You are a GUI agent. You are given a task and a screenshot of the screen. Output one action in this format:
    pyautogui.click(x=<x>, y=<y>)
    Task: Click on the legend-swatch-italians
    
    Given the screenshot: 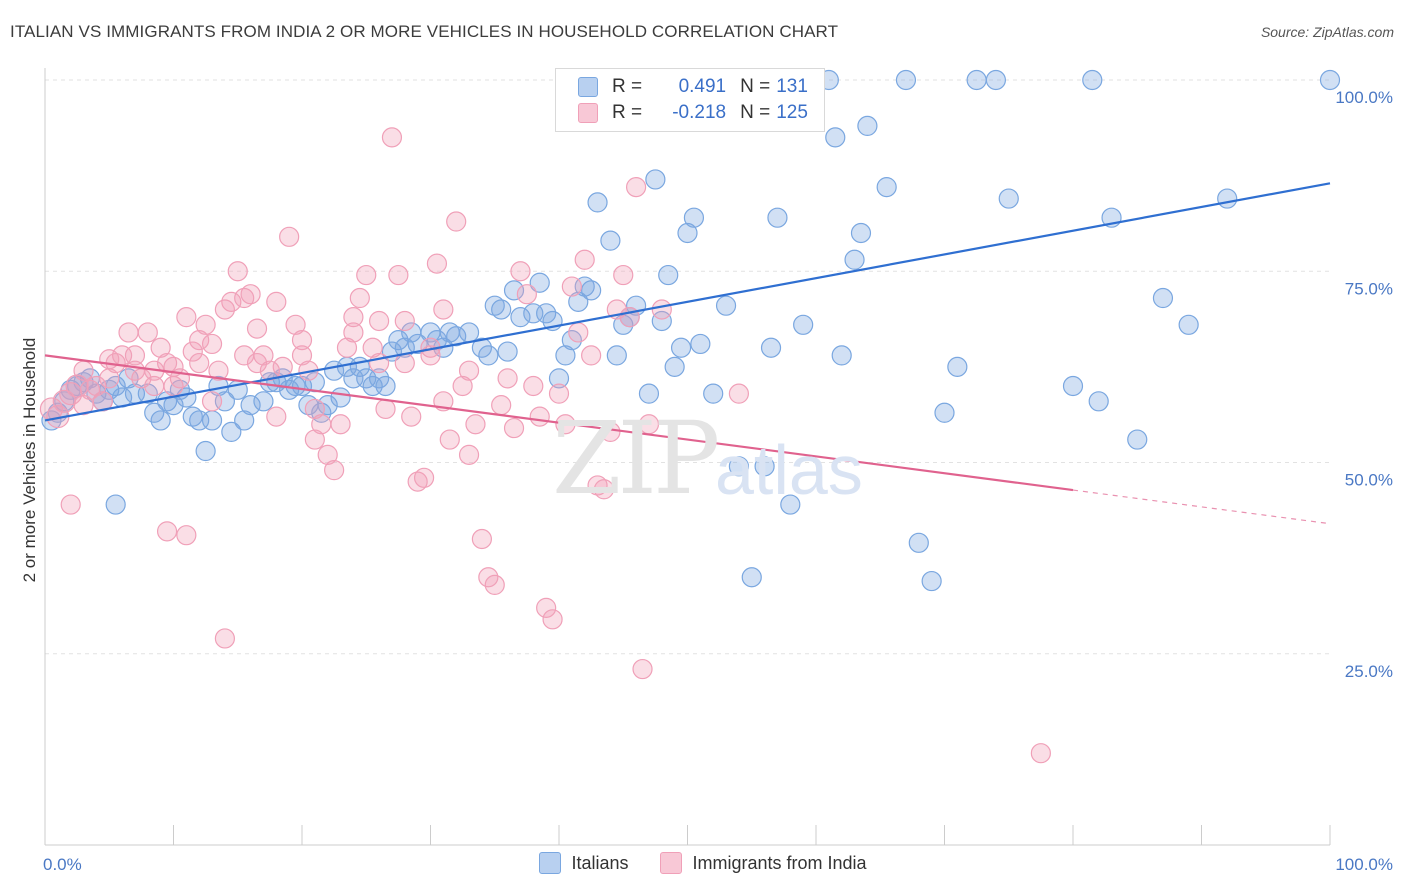 What is the action you would take?
    pyautogui.click(x=550, y=863)
    